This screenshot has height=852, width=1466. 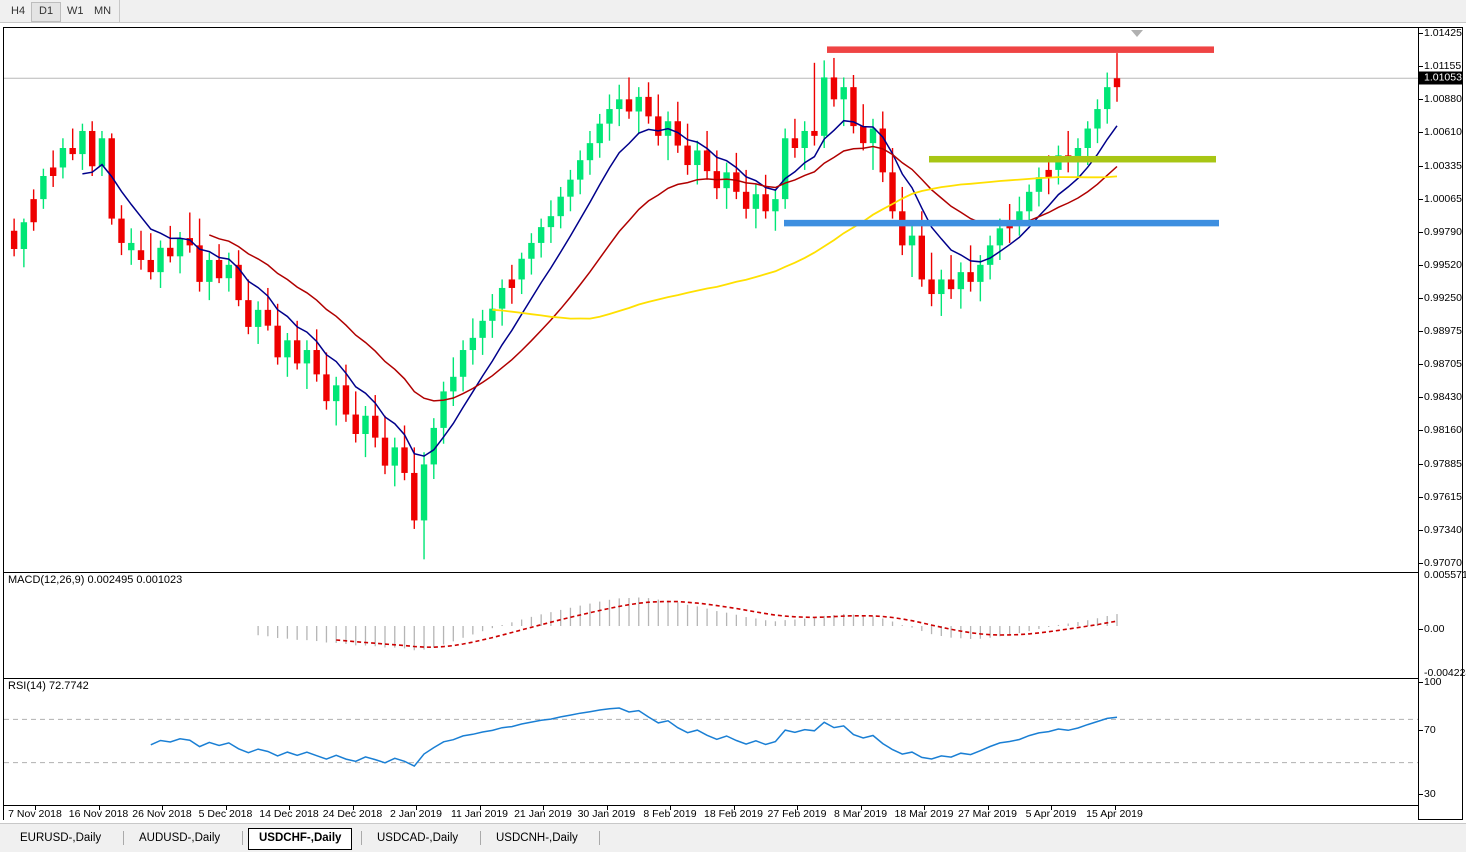 What do you see at coordinates (162, 814) in the screenshot?
I see `date-tick-label: 26 Nov 2018` at bounding box center [162, 814].